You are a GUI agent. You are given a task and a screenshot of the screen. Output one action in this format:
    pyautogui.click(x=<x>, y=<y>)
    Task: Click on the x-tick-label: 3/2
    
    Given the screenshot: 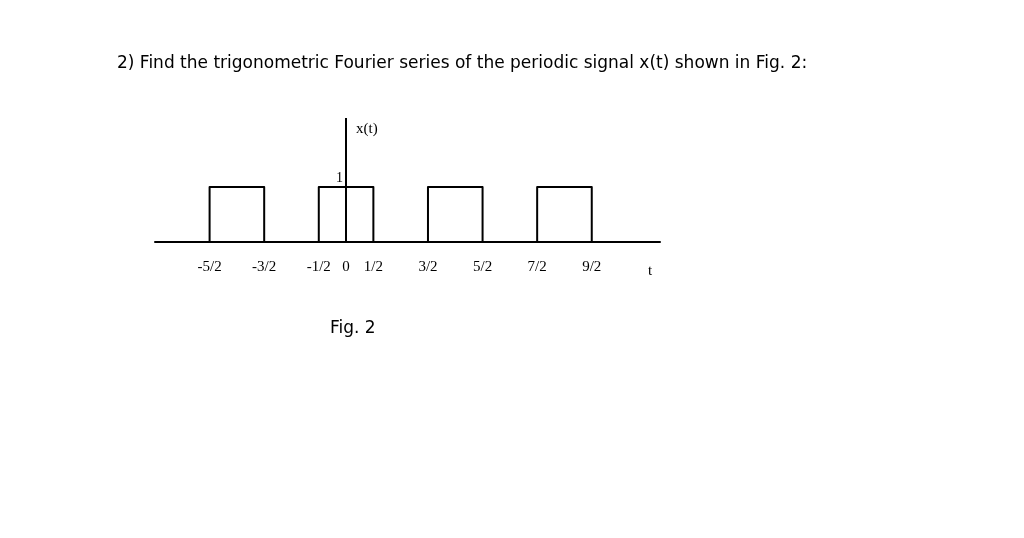 What is the action you would take?
    pyautogui.click(x=428, y=265)
    